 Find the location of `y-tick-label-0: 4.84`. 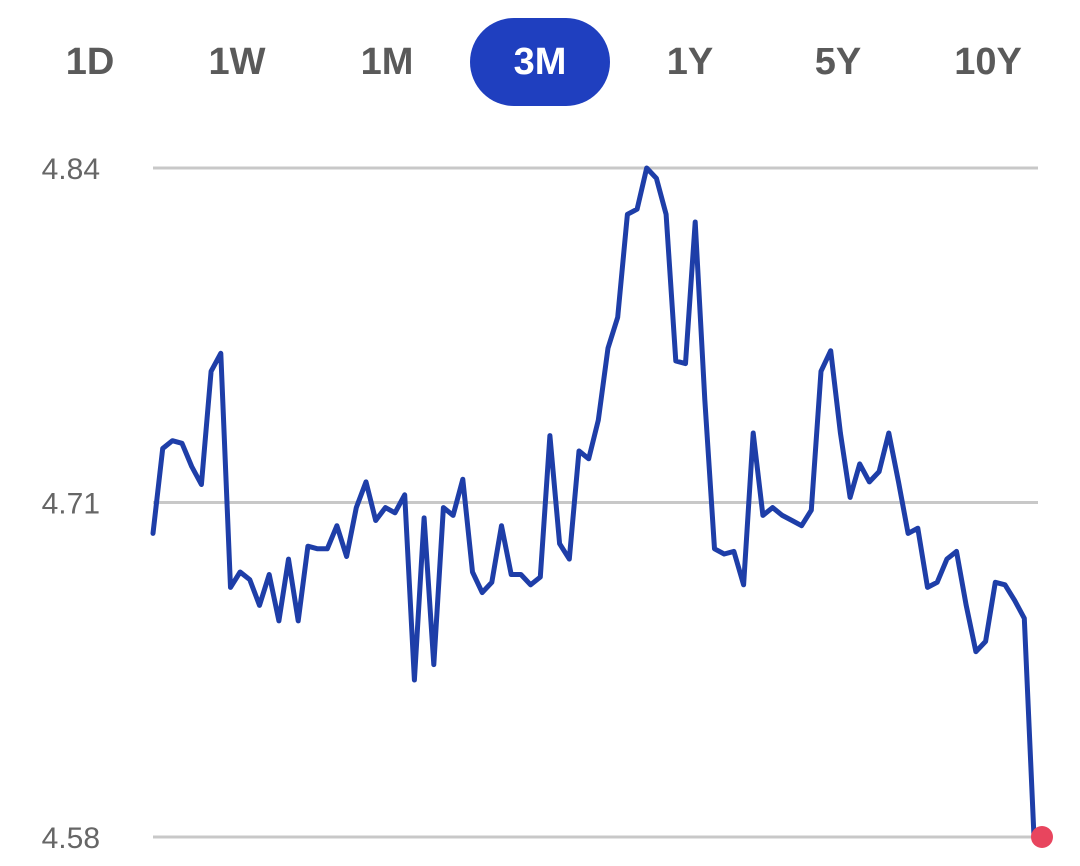

y-tick-label-0: 4.84 is located at coordinates (71, 169).